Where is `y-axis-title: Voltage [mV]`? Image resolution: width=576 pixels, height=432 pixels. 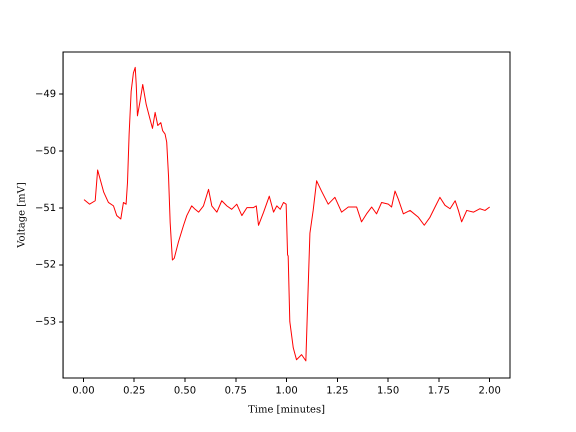
y-axis-title: Voltage [mV] is located at coordinates (22, 215).